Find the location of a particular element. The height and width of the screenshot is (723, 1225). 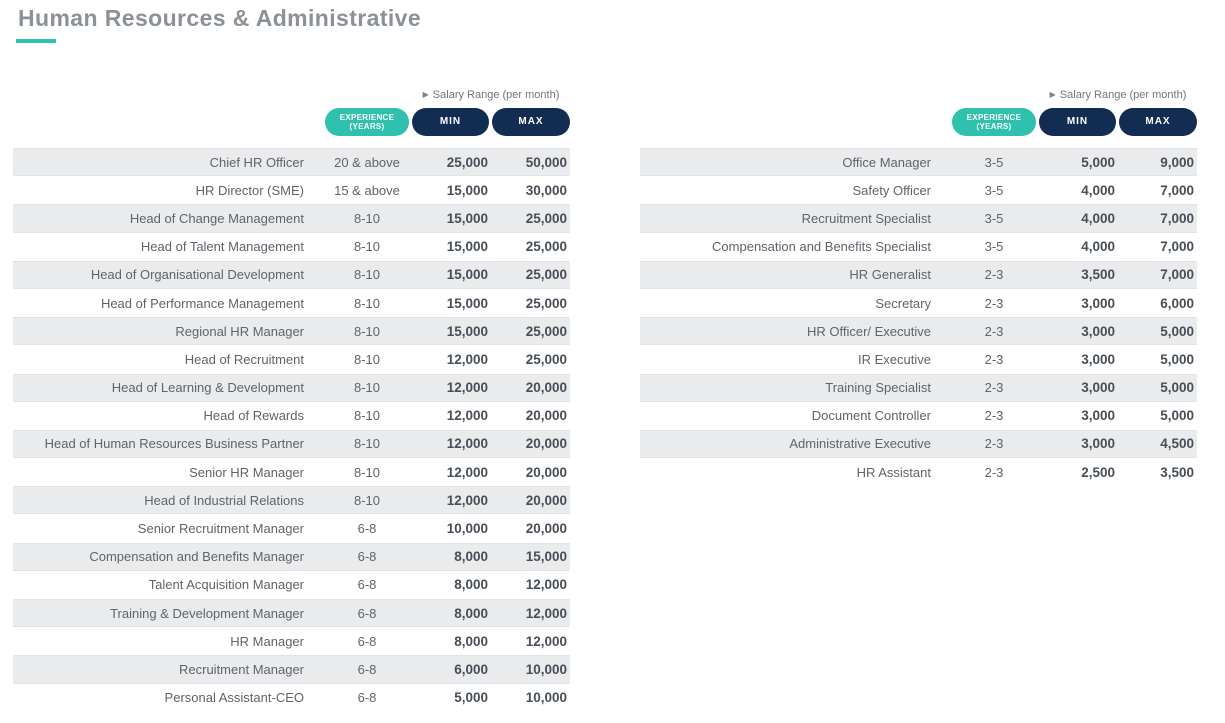

job-title-cell: HR Officer/ Executive is located at coordinates (868, 331).